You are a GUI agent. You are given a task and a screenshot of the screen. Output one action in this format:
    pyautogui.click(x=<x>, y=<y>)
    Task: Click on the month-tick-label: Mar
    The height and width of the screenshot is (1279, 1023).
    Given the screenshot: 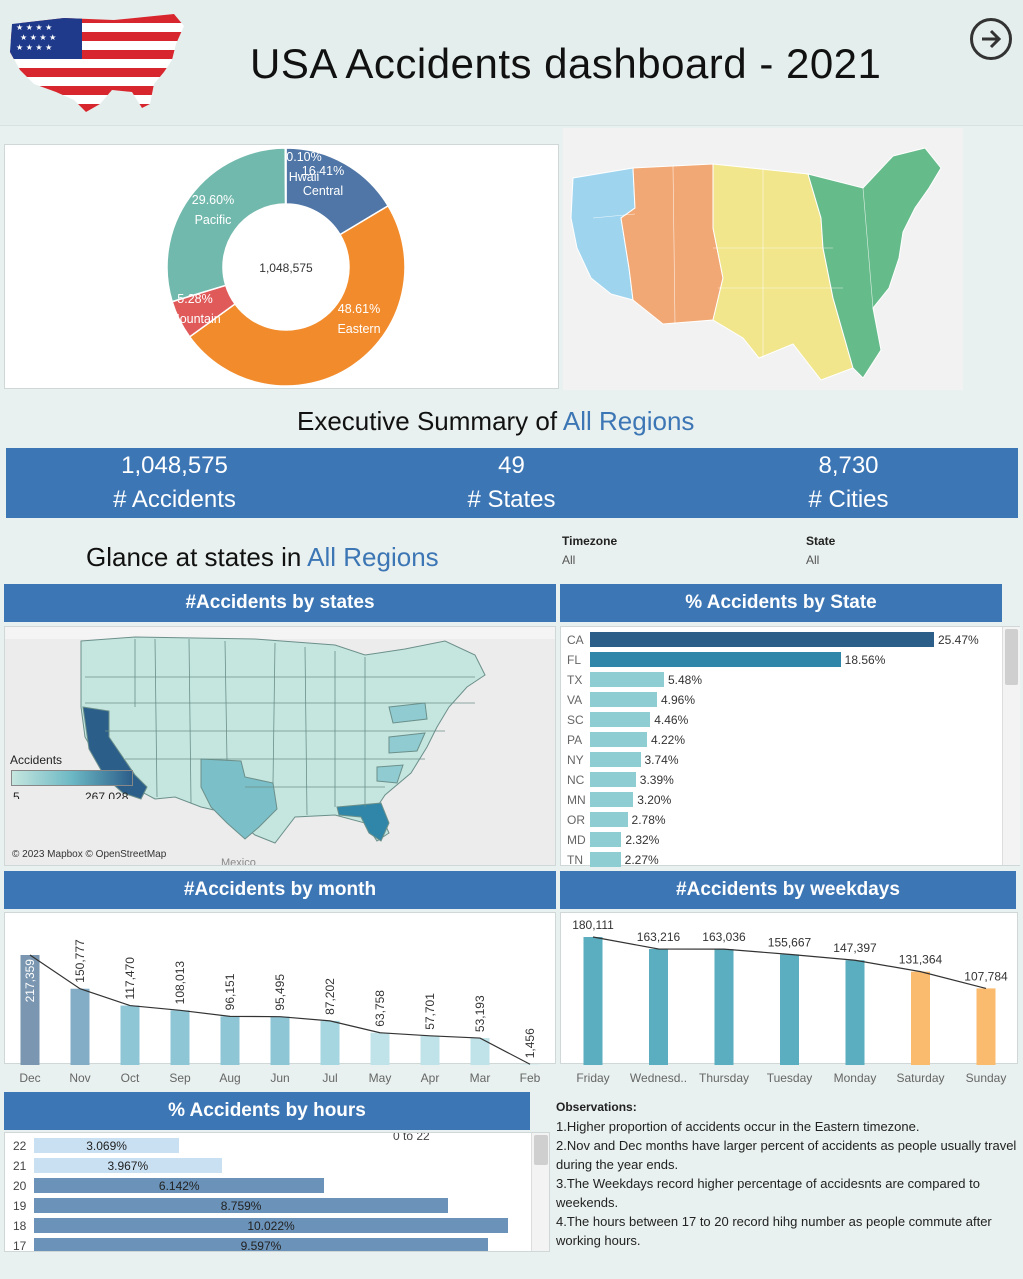 What is the action you would take?
    pyautogui.click(x=480, y=1078)
    